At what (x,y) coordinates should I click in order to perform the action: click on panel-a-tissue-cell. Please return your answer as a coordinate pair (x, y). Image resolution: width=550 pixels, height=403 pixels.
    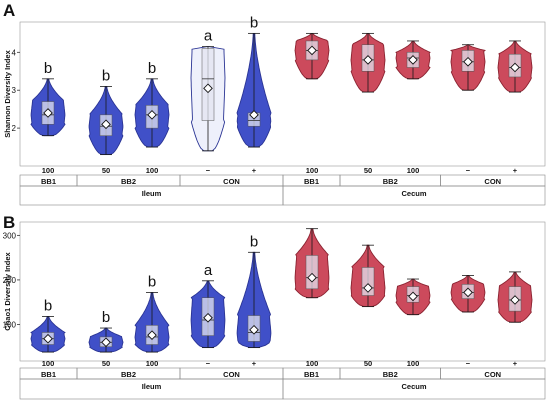
    Looking at the image, I should click on (414, 195).